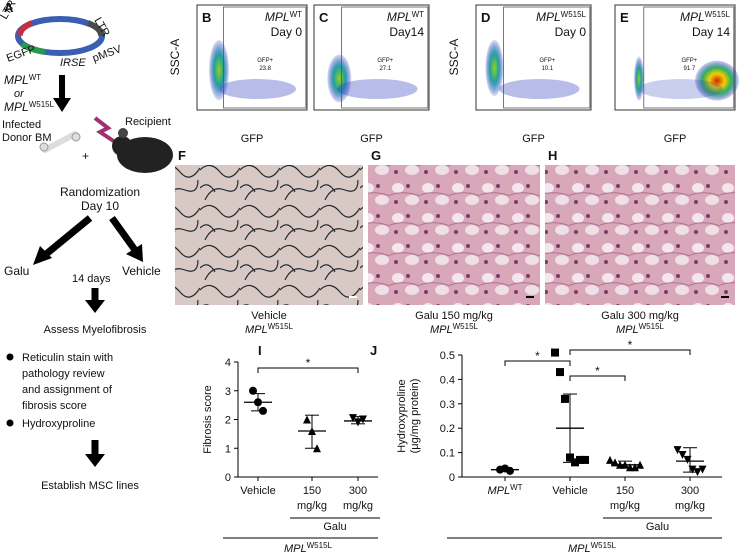 This screenshot has height=558, width=744. Describe the element at coordinates (148, 122) in the screenshot. I see `recipient-label: Recipient` at that location.